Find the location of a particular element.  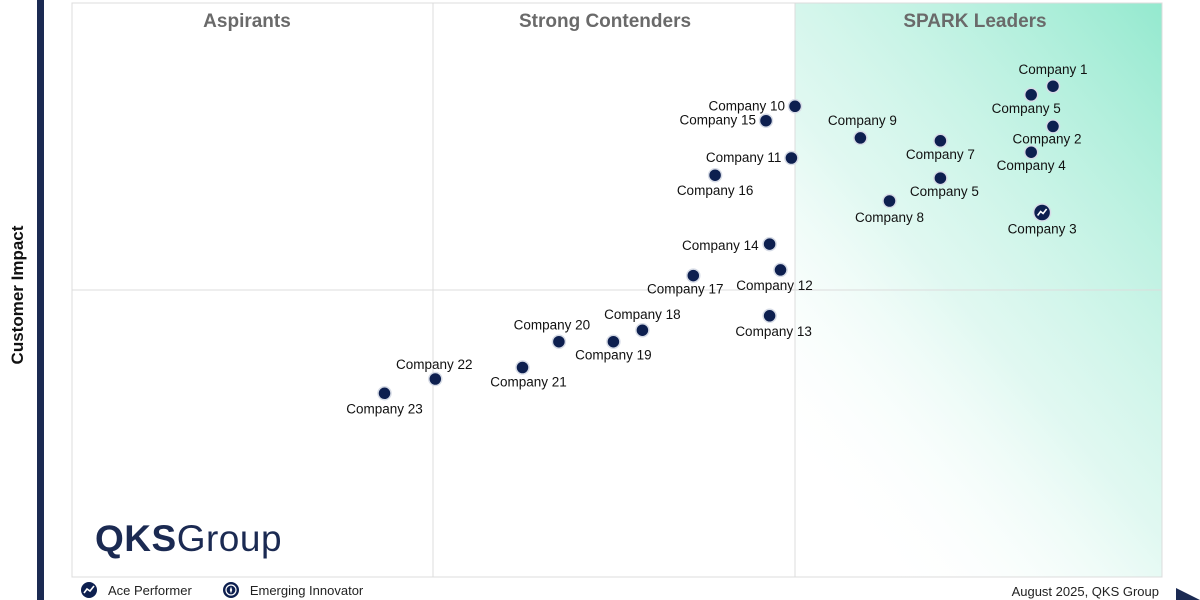

point-label: Company 15 is located at coordinates (717, 120).